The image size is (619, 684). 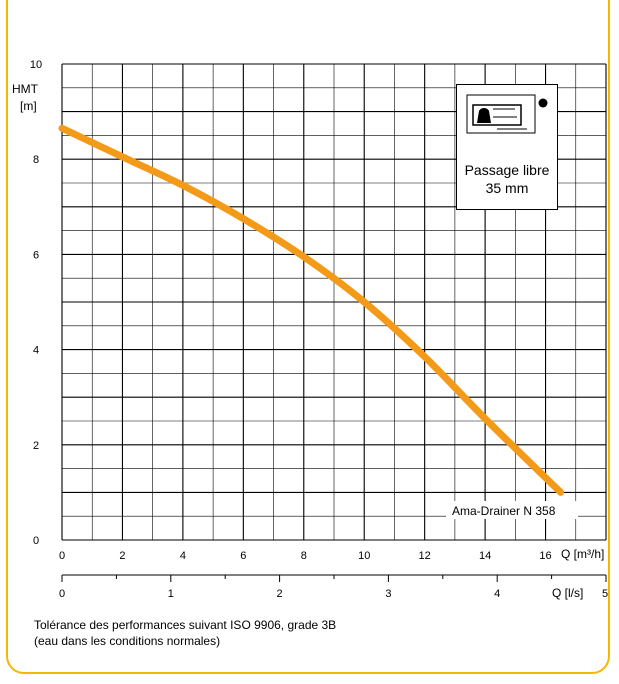 I want to click on x-tick-label-m3h: 4, so click(x=183, y=556).